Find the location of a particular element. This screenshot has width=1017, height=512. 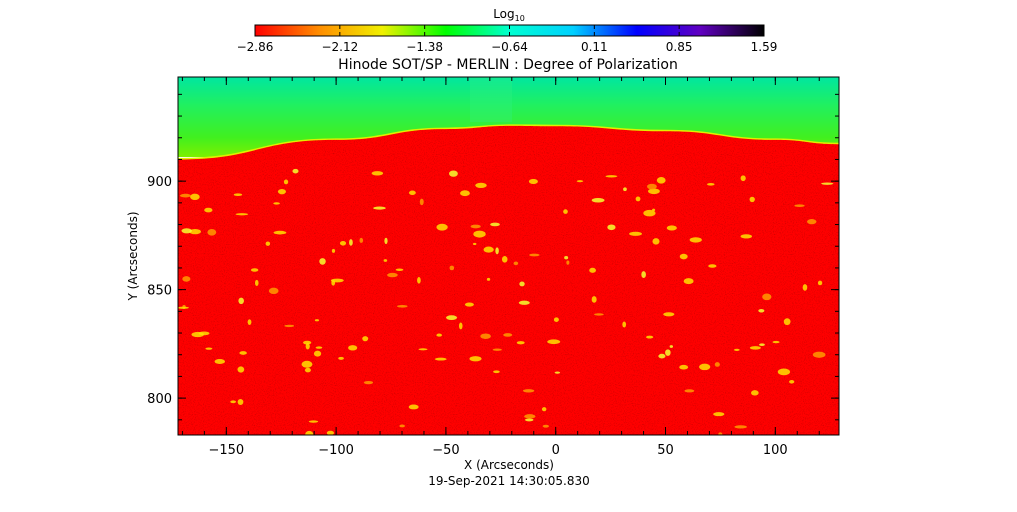

x-axis-label: X (Arcseconds) is located at coordinates (509, 465).